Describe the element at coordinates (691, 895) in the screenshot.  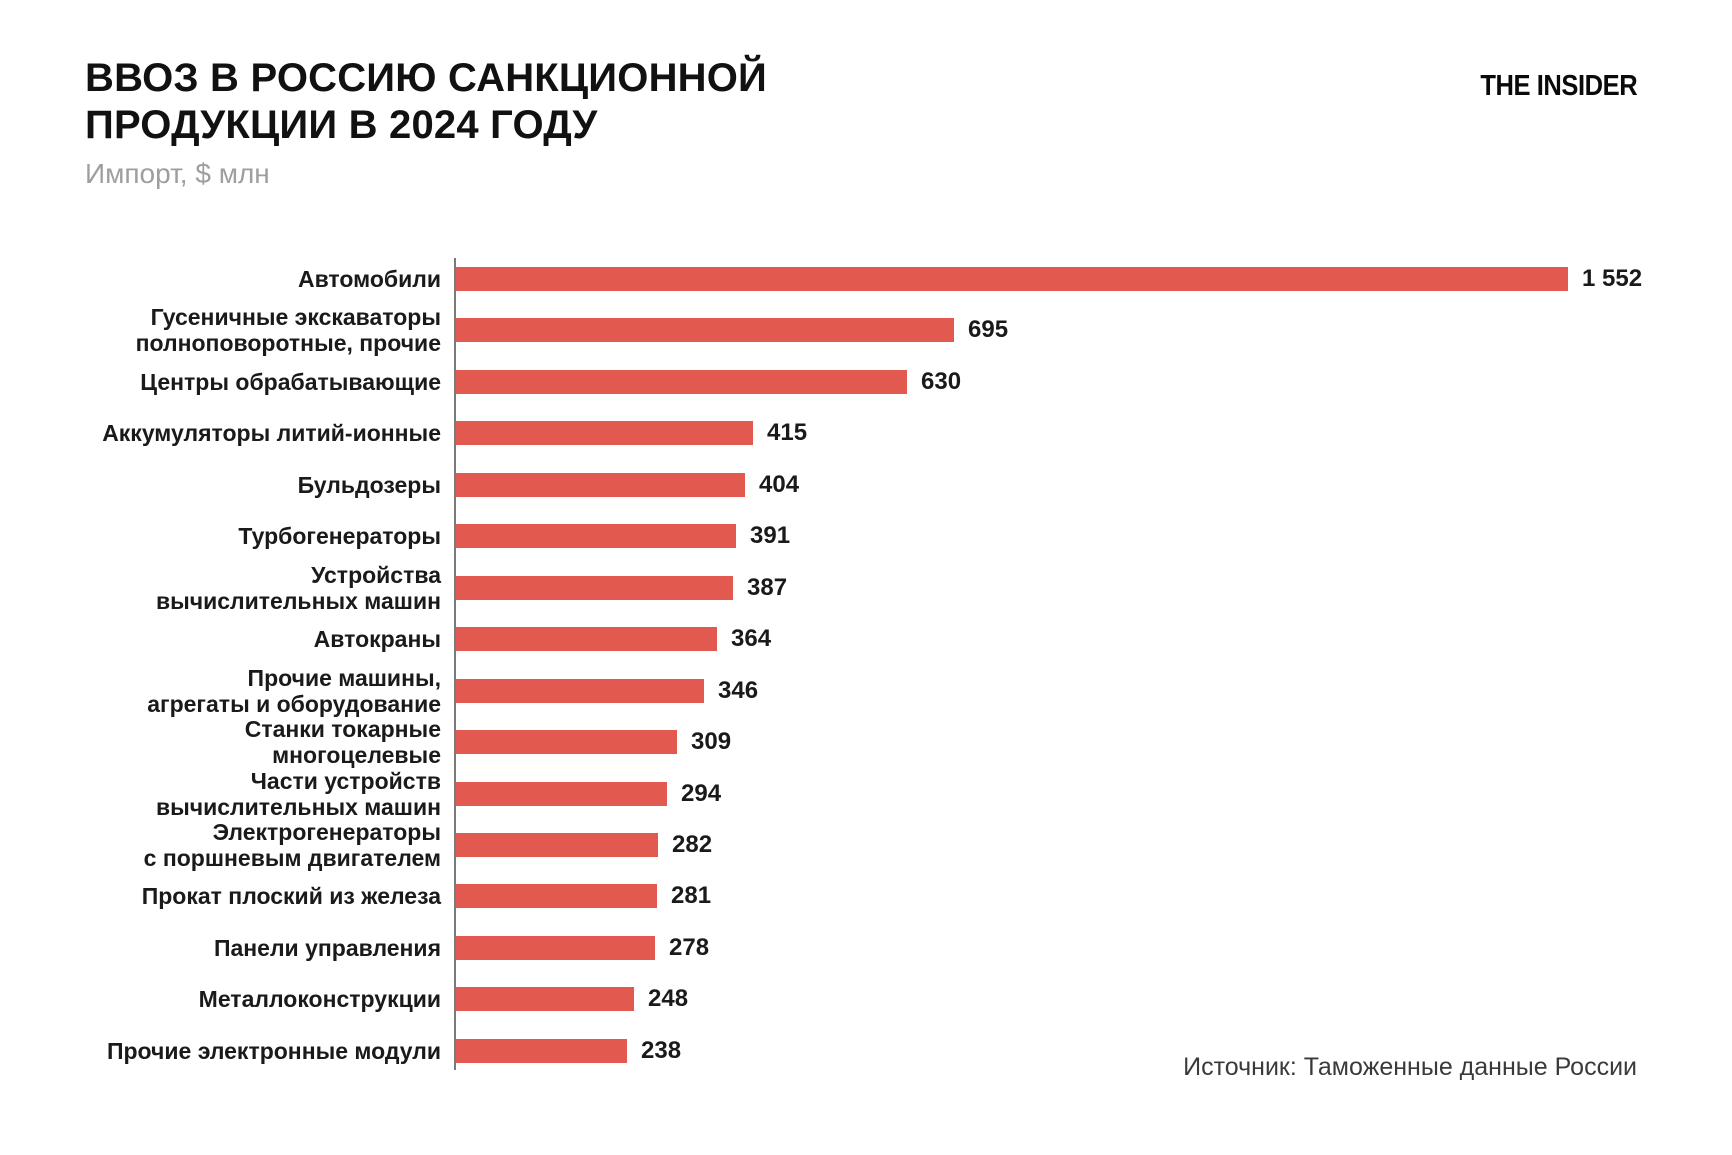
I see `value-label: 281` at that location.